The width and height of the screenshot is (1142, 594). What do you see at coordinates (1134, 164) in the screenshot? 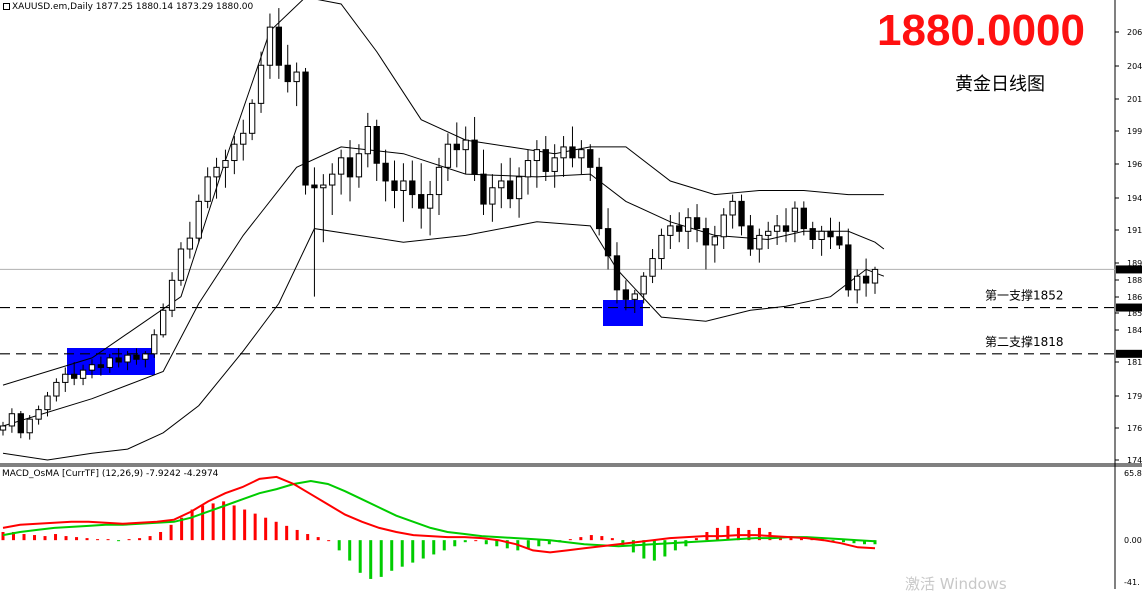
I see `price-axis-label: 196` at bounding box center [1134, 164].